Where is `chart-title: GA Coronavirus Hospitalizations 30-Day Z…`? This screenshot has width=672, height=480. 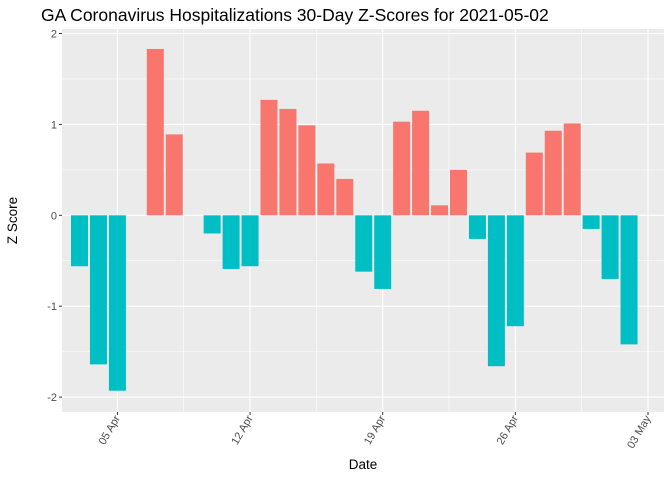
chart-title: GA Coronavirus Hospitalizations 30-Day Z… is located at coordinates (295, 15).